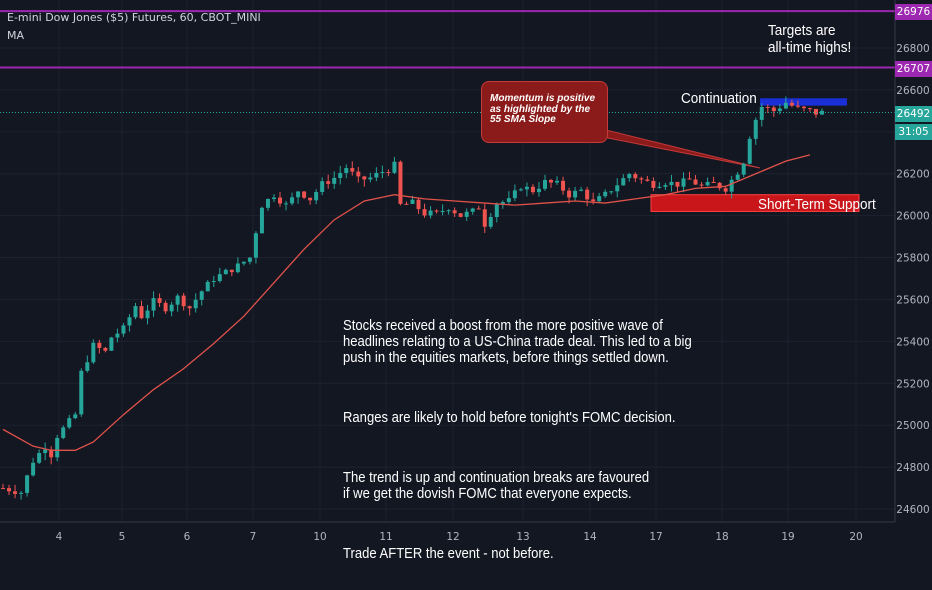  Describe the element at coordinates (913, 275) in the screenshot. I see `price-axis` at that location.